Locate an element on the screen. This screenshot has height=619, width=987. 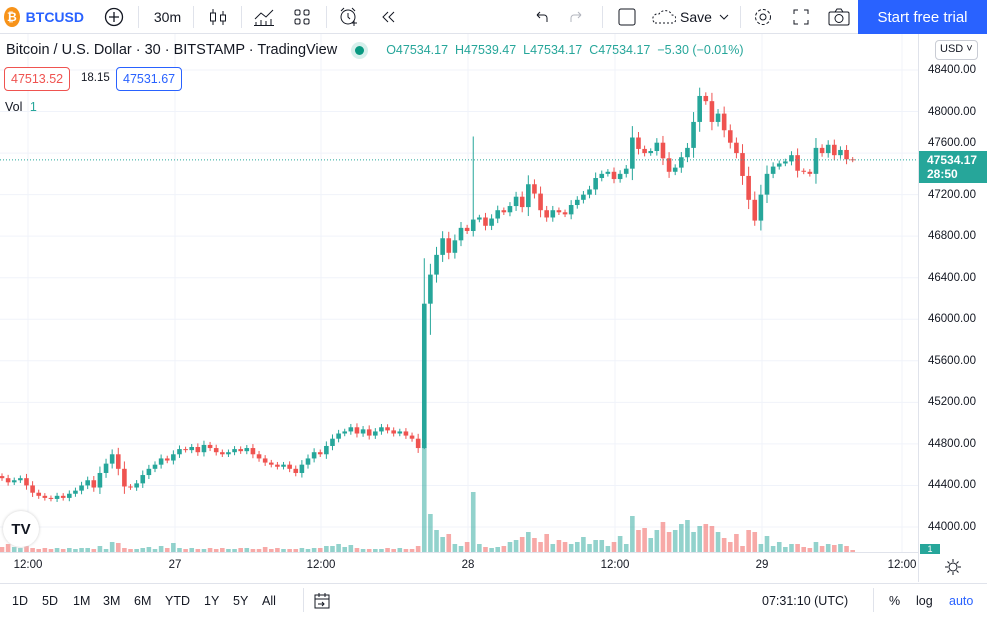
range-button-3m: 3M is located at coordinates (112, 601).